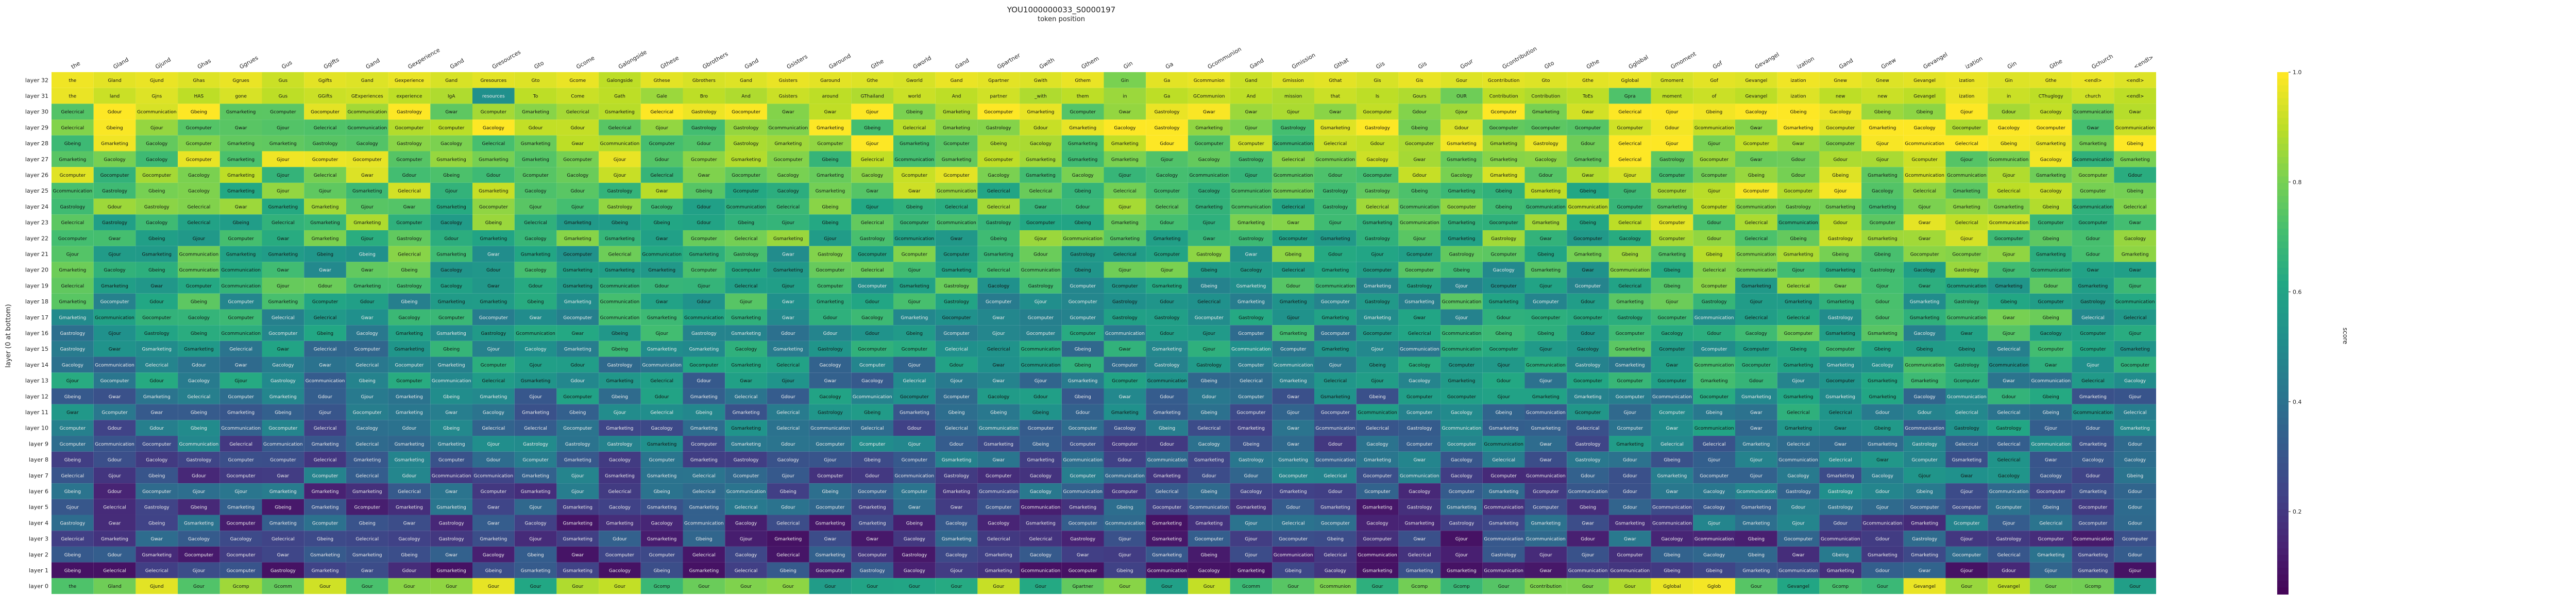 The width and height of the screenshot is (2576, 595). I want to click on y-tick-label: layer 28, so click(36, 143).